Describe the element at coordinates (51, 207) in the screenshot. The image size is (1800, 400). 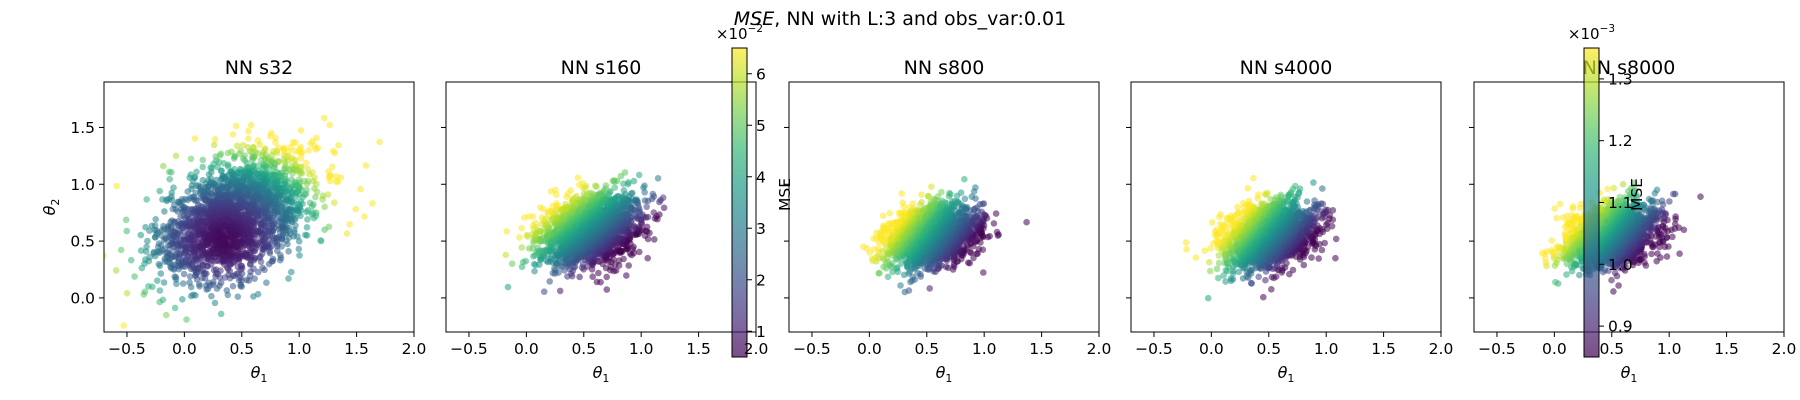
I see `y-axis-label: θ2` at that location.